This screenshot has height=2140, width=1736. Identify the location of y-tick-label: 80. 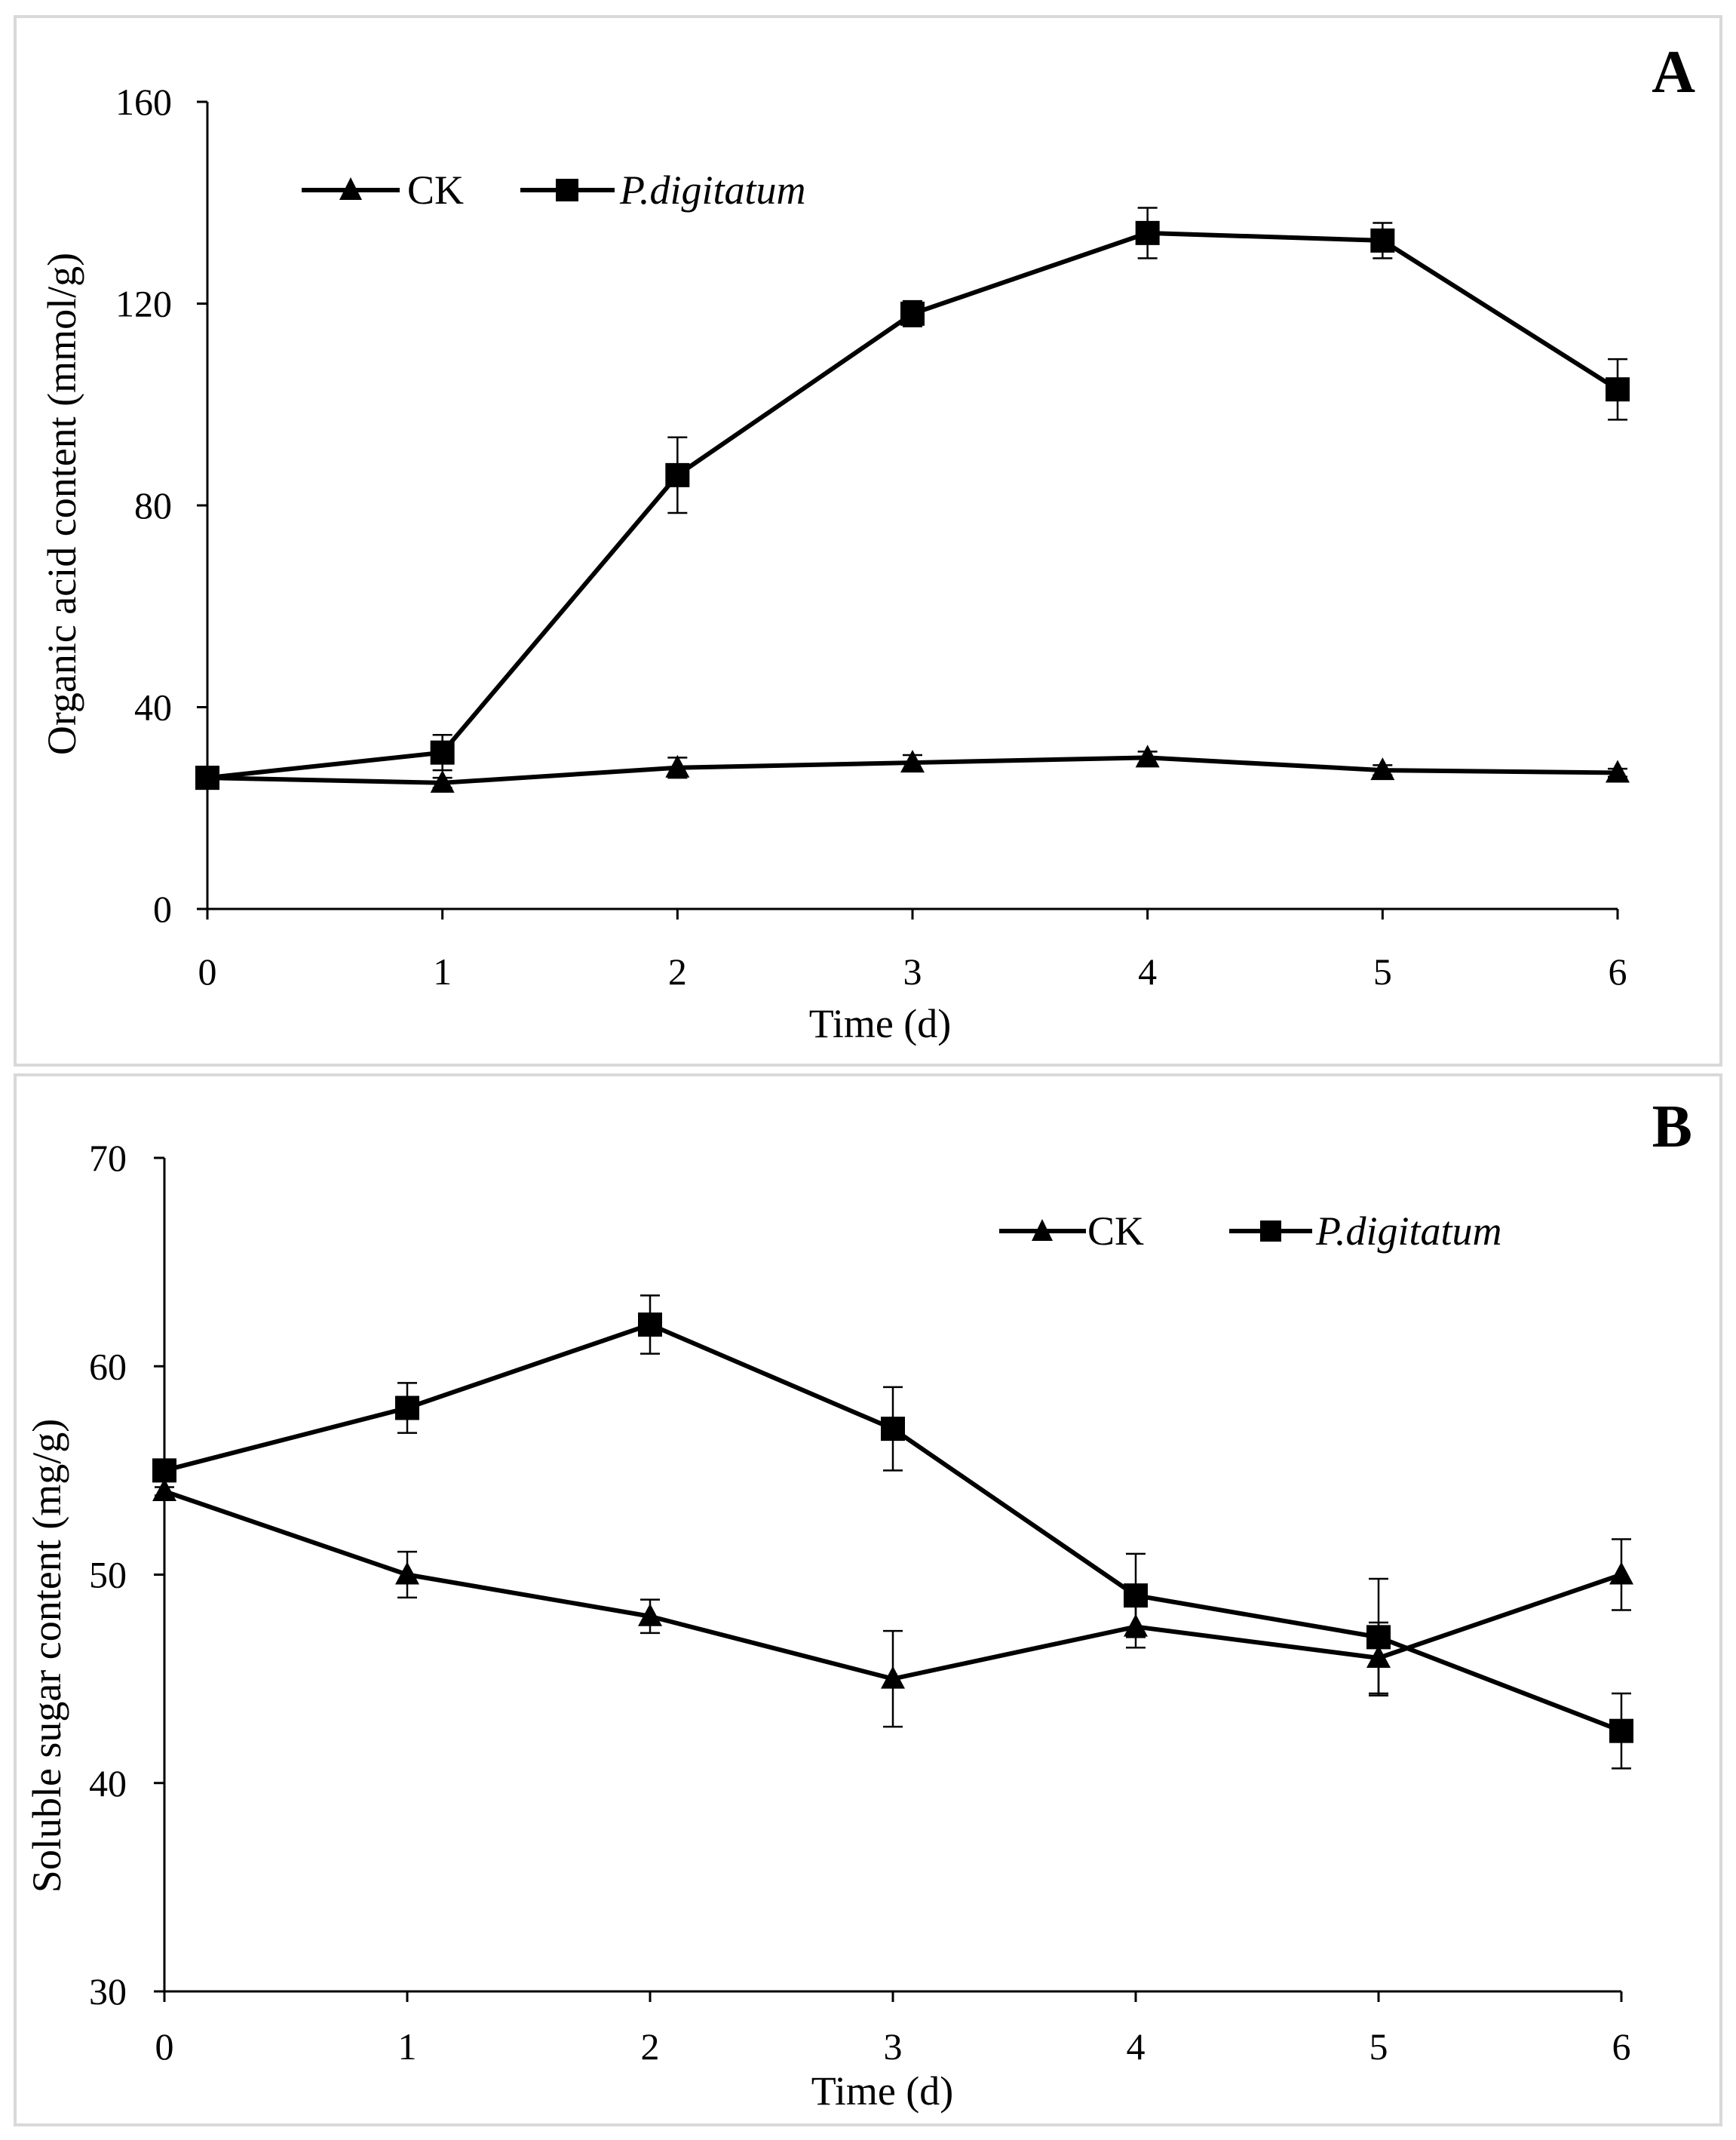
(153, 506).